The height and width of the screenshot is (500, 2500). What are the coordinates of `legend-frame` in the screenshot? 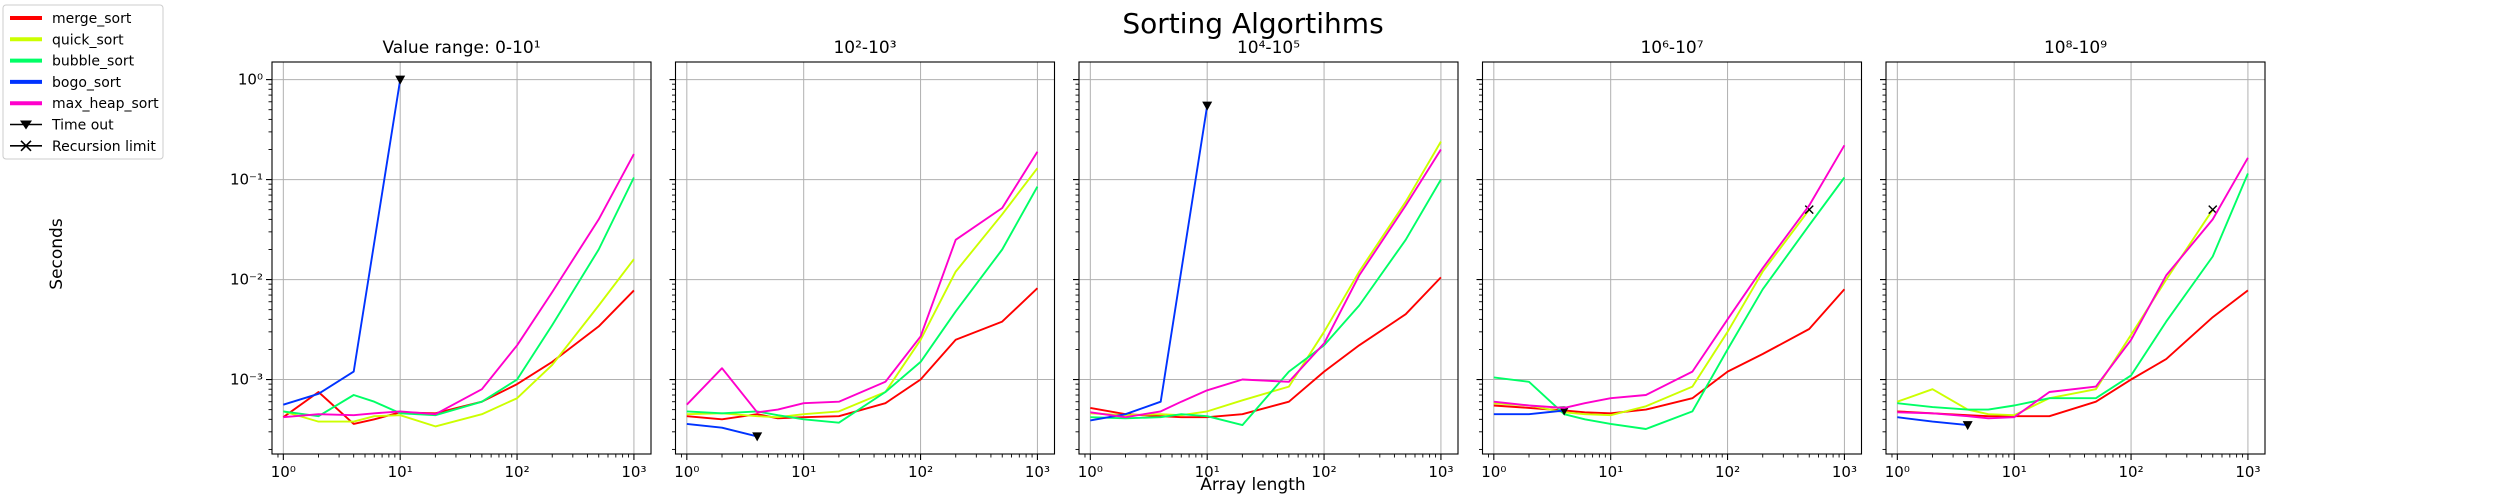 It's located at (83, 82).